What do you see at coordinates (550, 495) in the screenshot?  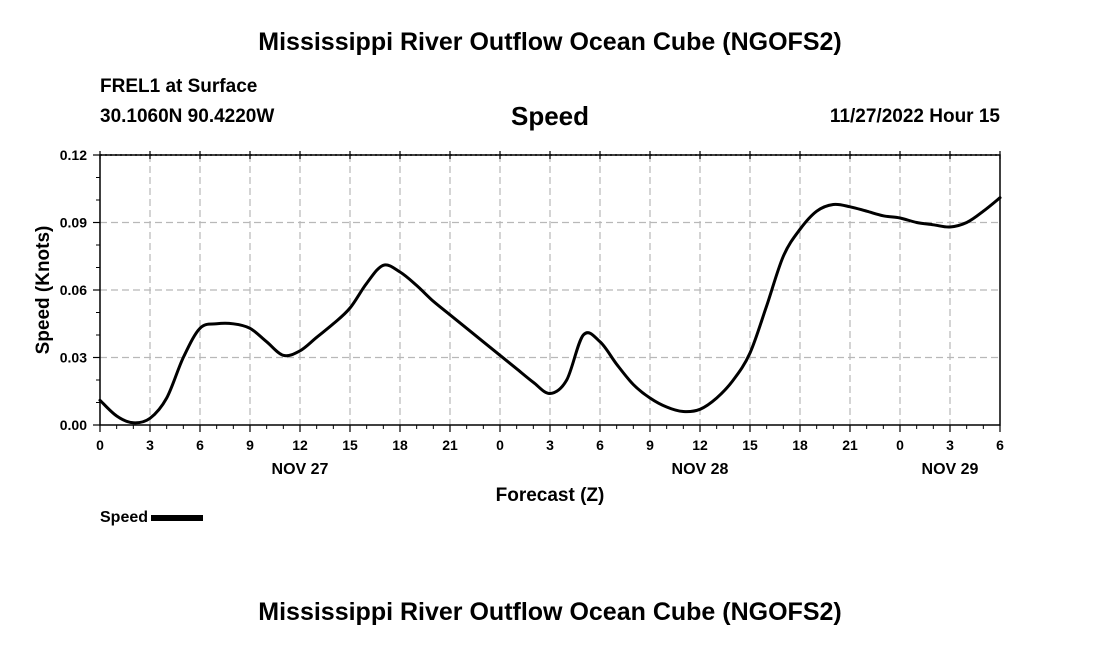 I see `x-axis-label: Forecast (Z)` at bounding box center [550, 495].